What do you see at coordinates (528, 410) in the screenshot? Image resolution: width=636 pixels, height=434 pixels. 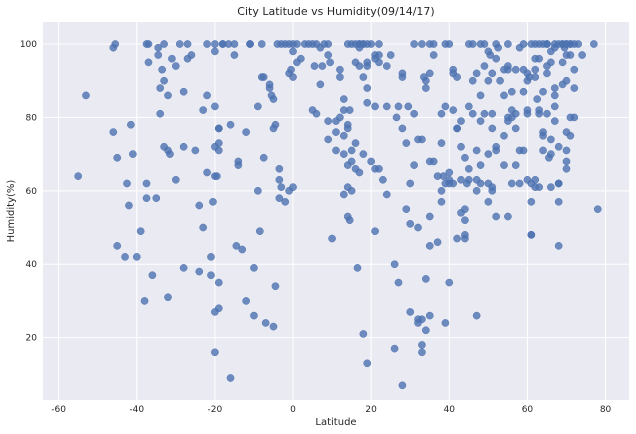 I see `x-tick-label: 60` at bounding box center [528, 410].